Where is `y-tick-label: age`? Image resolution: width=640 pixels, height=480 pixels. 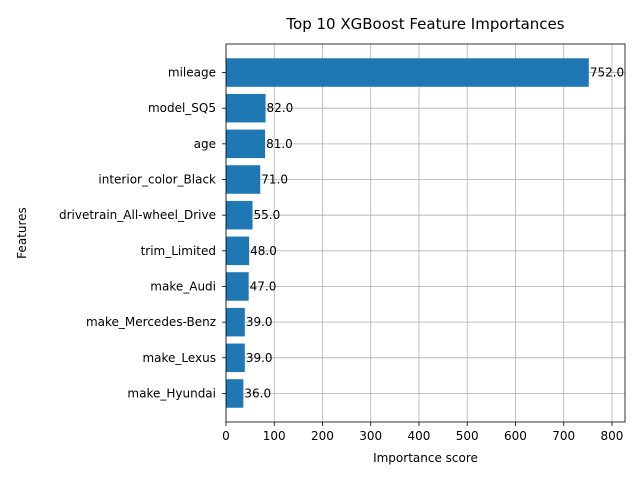
y-tick-label: age is located at coordinates (205, 144).